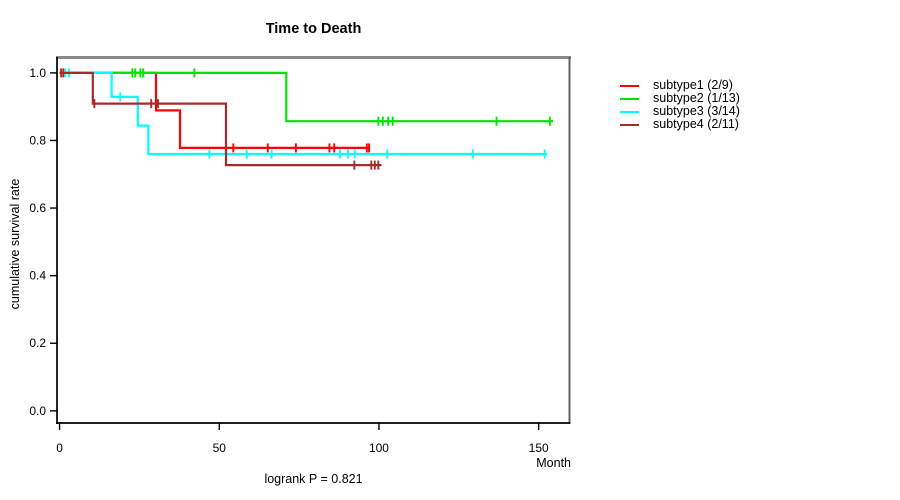 This screenshot has width=900, height=500. What do you see at coordinates (59, 448) in the screenshot?
I see `x-tick-label: 0` at bounding box center [59, 448].